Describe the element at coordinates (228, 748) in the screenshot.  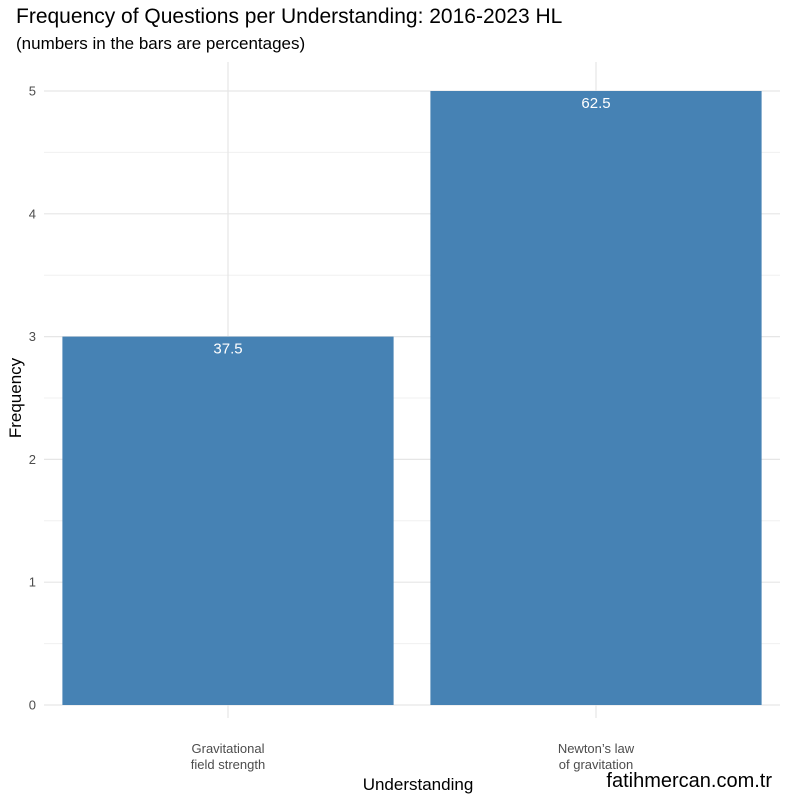
I see `x-tick-label: Gravitational` at that location.